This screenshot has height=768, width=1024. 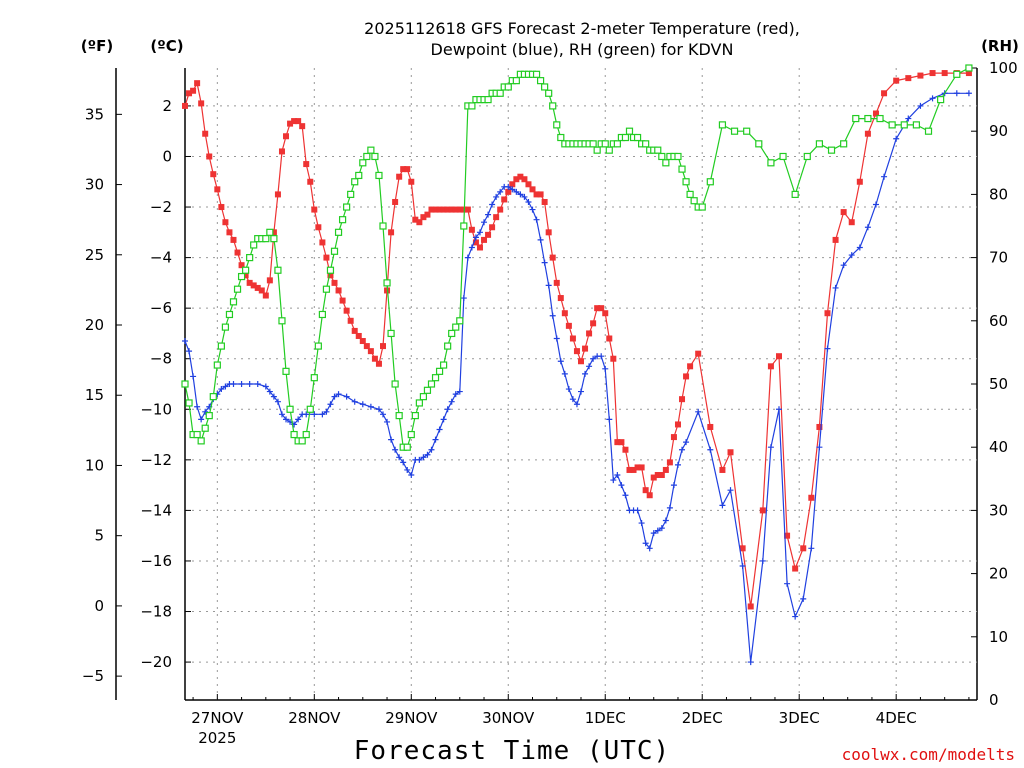 What do you see at coordinates (93, 676) in the screenshot?
I see `fahrenheit-tick-label: −5` at bounding box center [93, 676].